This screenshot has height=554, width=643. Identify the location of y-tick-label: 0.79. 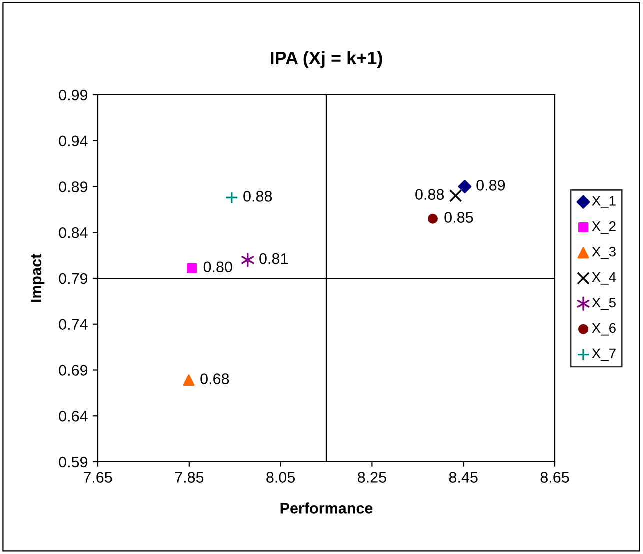
(73, 278).